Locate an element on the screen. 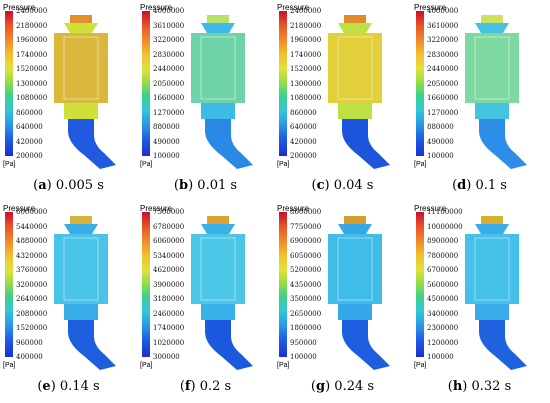 This screenshot has width=550, height=403. legend-tick-label: 490000 is located at coordinates (440, 141).